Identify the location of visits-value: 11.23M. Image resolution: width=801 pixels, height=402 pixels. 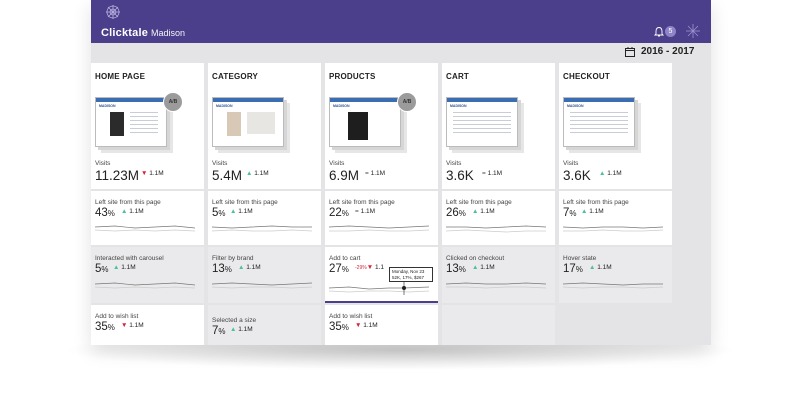
(117, 175).